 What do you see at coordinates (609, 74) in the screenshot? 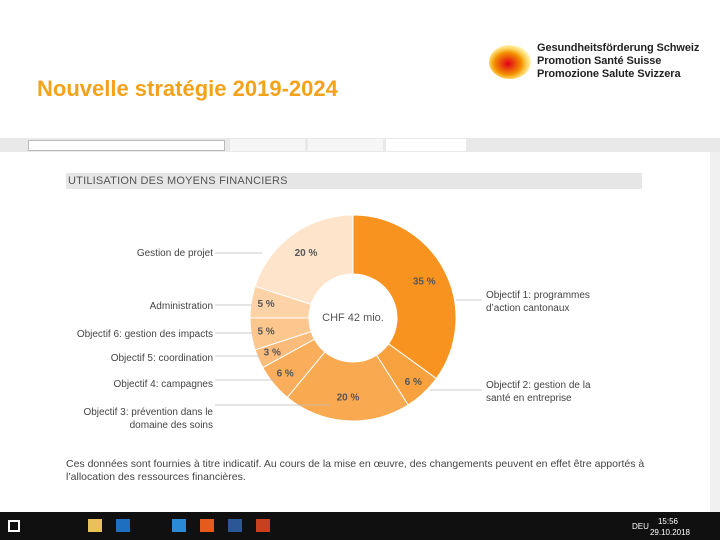
I see `logo-text: Promozione Salute Svizzera` at bounding box center [609, 74].